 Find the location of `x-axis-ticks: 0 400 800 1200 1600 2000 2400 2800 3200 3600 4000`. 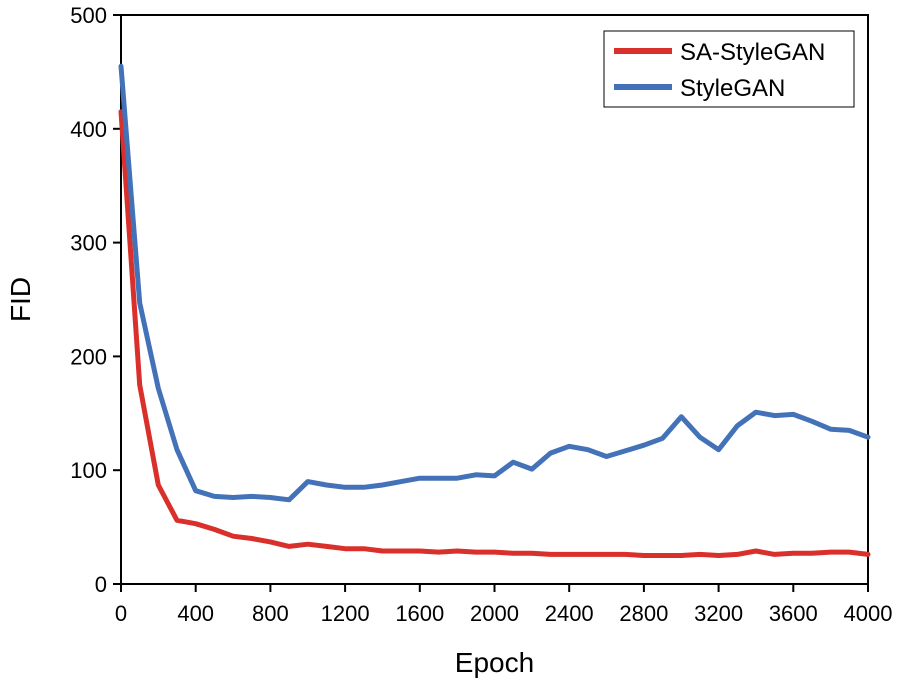

x-axis-ticks: 0 400 800 1200 1600 2000 2400 2800 3200 3600 4000 is located at coordinates (504, 605).